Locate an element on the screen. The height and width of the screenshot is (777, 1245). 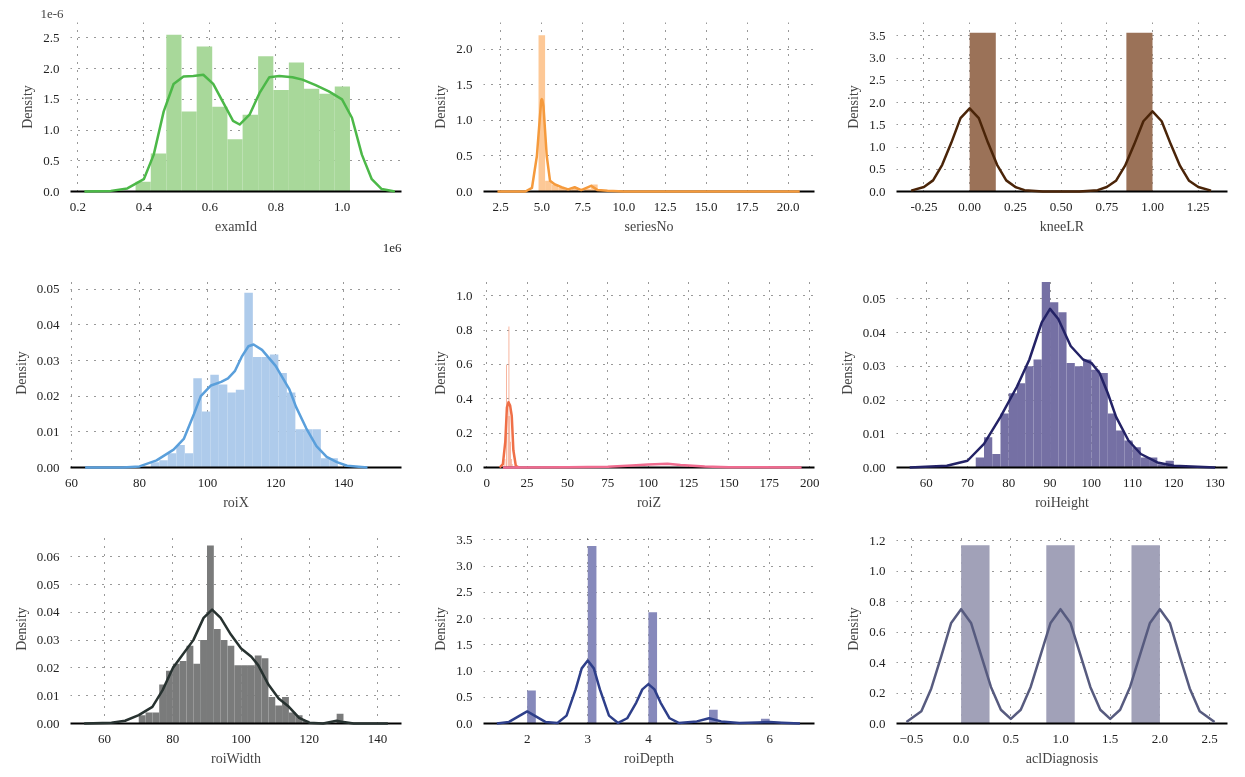
x-tick-label: 17.5 is located at coordinates (747, 206).